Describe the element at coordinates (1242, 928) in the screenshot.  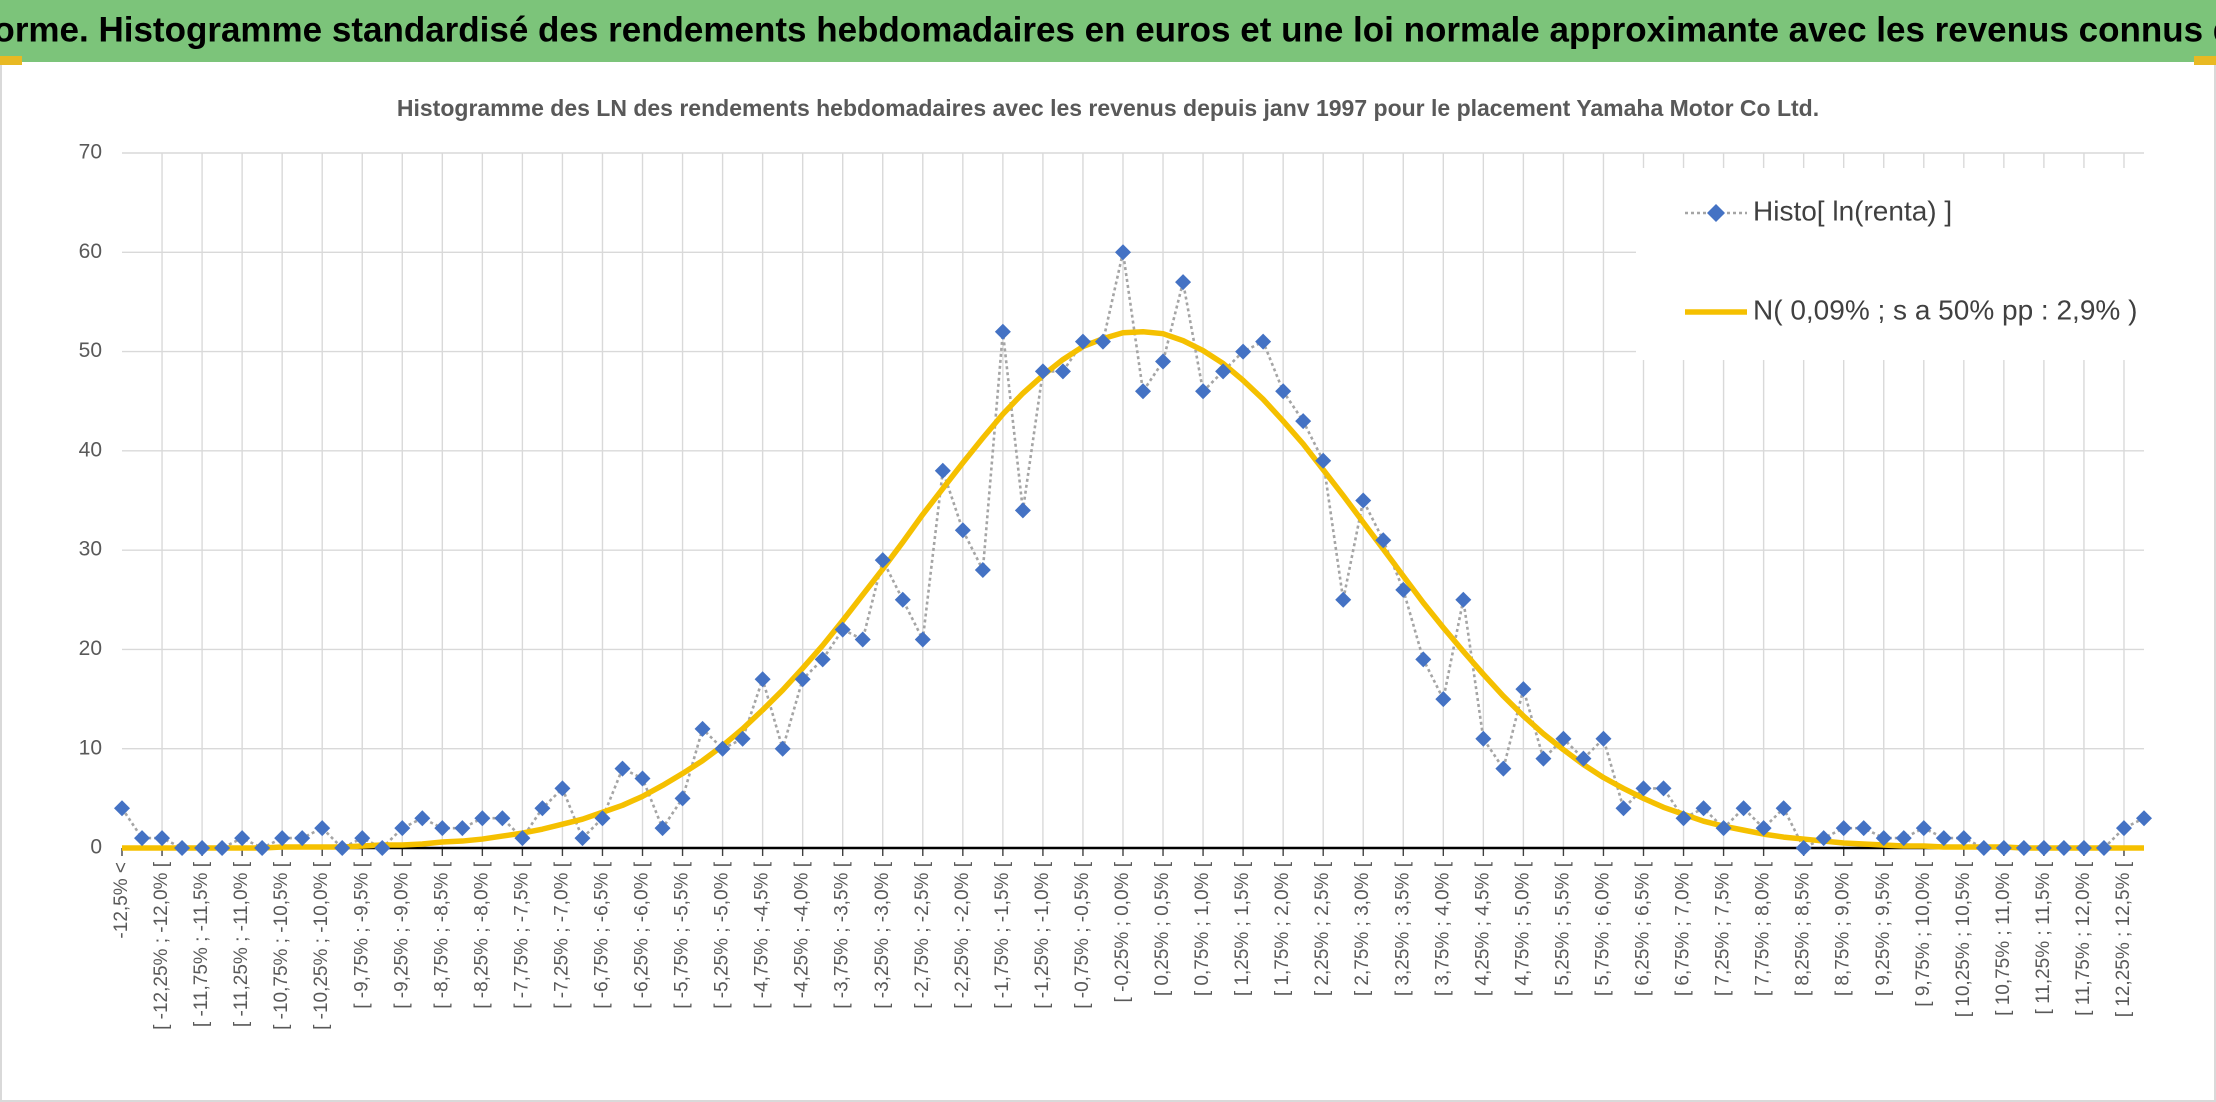
I see `x-tick-label: [ 1,25% ; 1,5% [` at that location.